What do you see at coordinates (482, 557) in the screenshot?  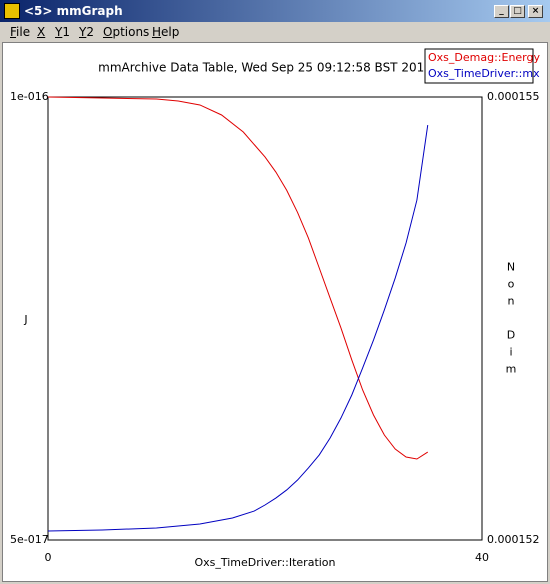 I see `x-tick-label: 40` at bounding box center [482, 557].